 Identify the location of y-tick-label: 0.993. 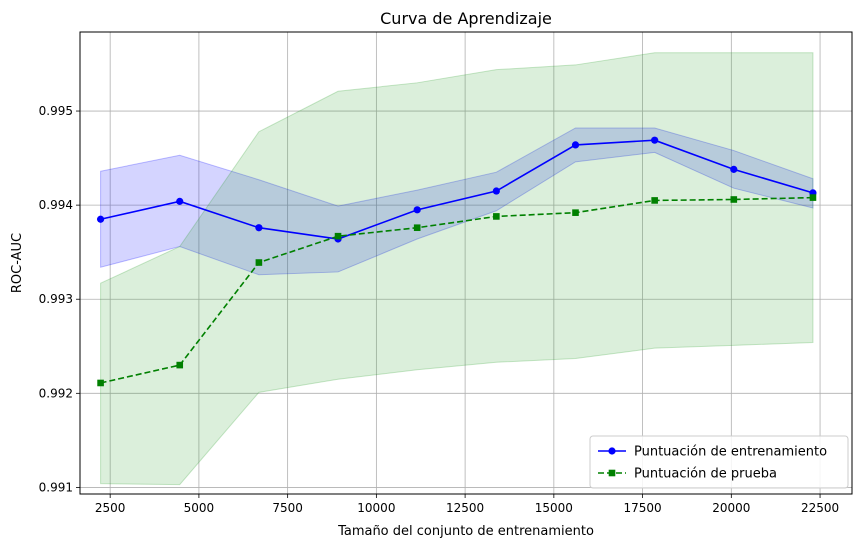
(56, 299).